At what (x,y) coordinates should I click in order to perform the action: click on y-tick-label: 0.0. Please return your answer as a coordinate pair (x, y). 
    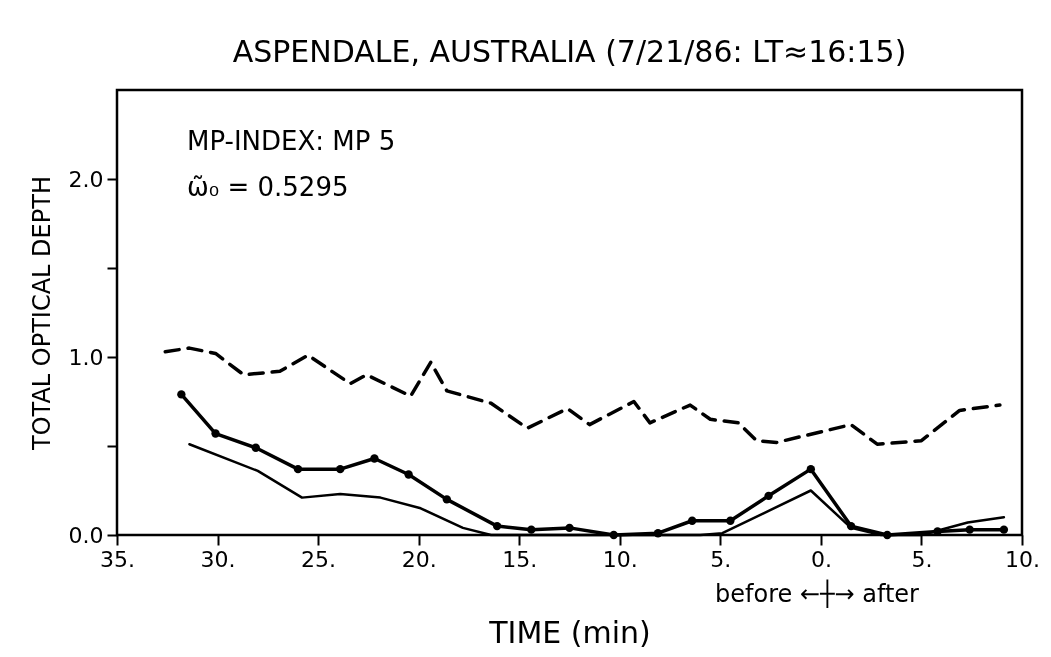
    Looking at the image, I should click on (86, 535).